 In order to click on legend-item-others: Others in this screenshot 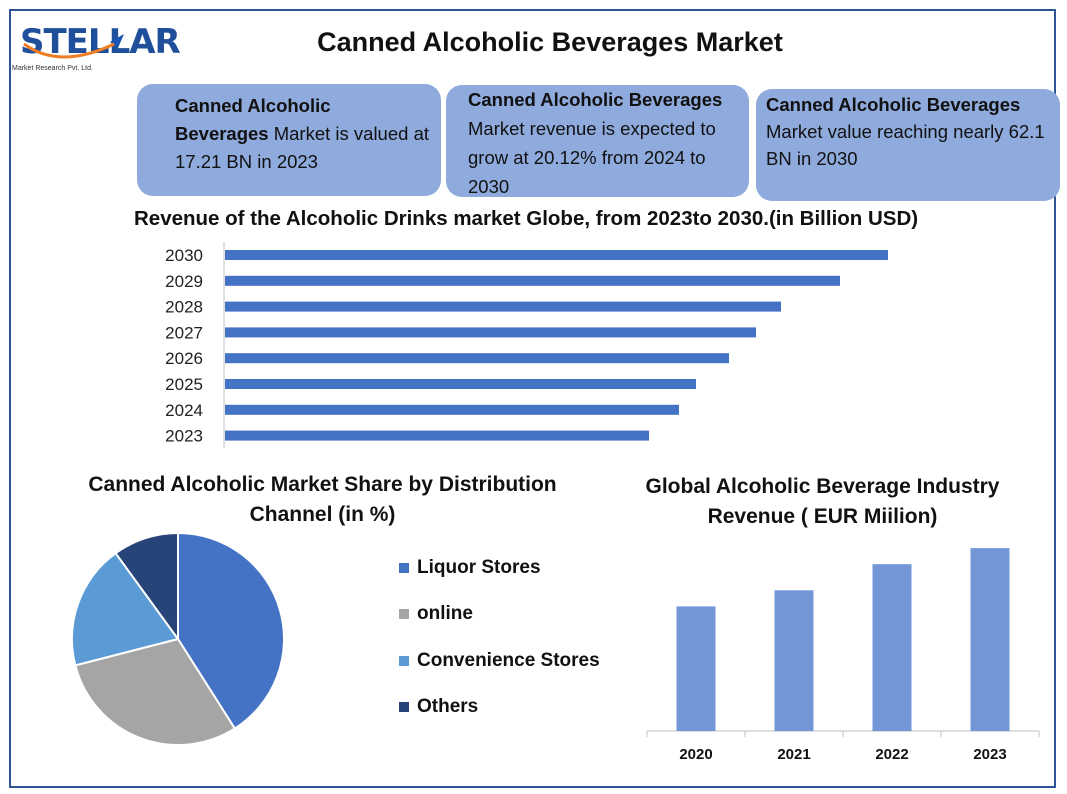, I will do `click(438, 707)`.